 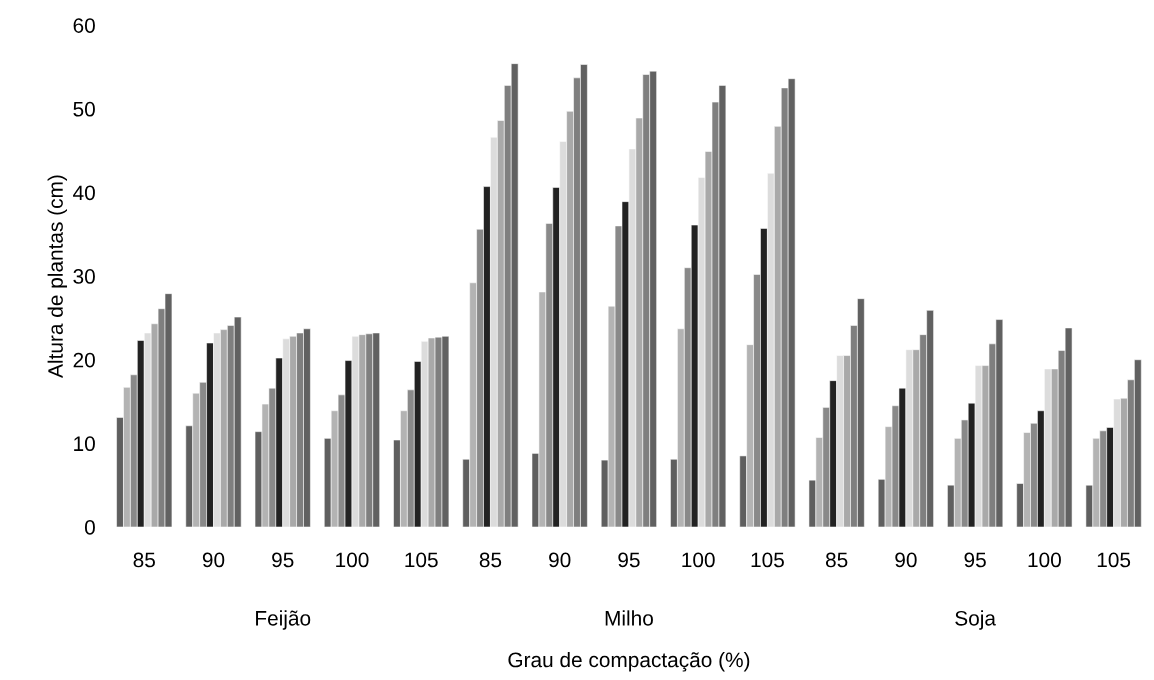 What do you see at coordinates (629, 661) in the screenshot?
I see `x-axis-title: Grau de compactação (%)` at bounding box center [629, 661].